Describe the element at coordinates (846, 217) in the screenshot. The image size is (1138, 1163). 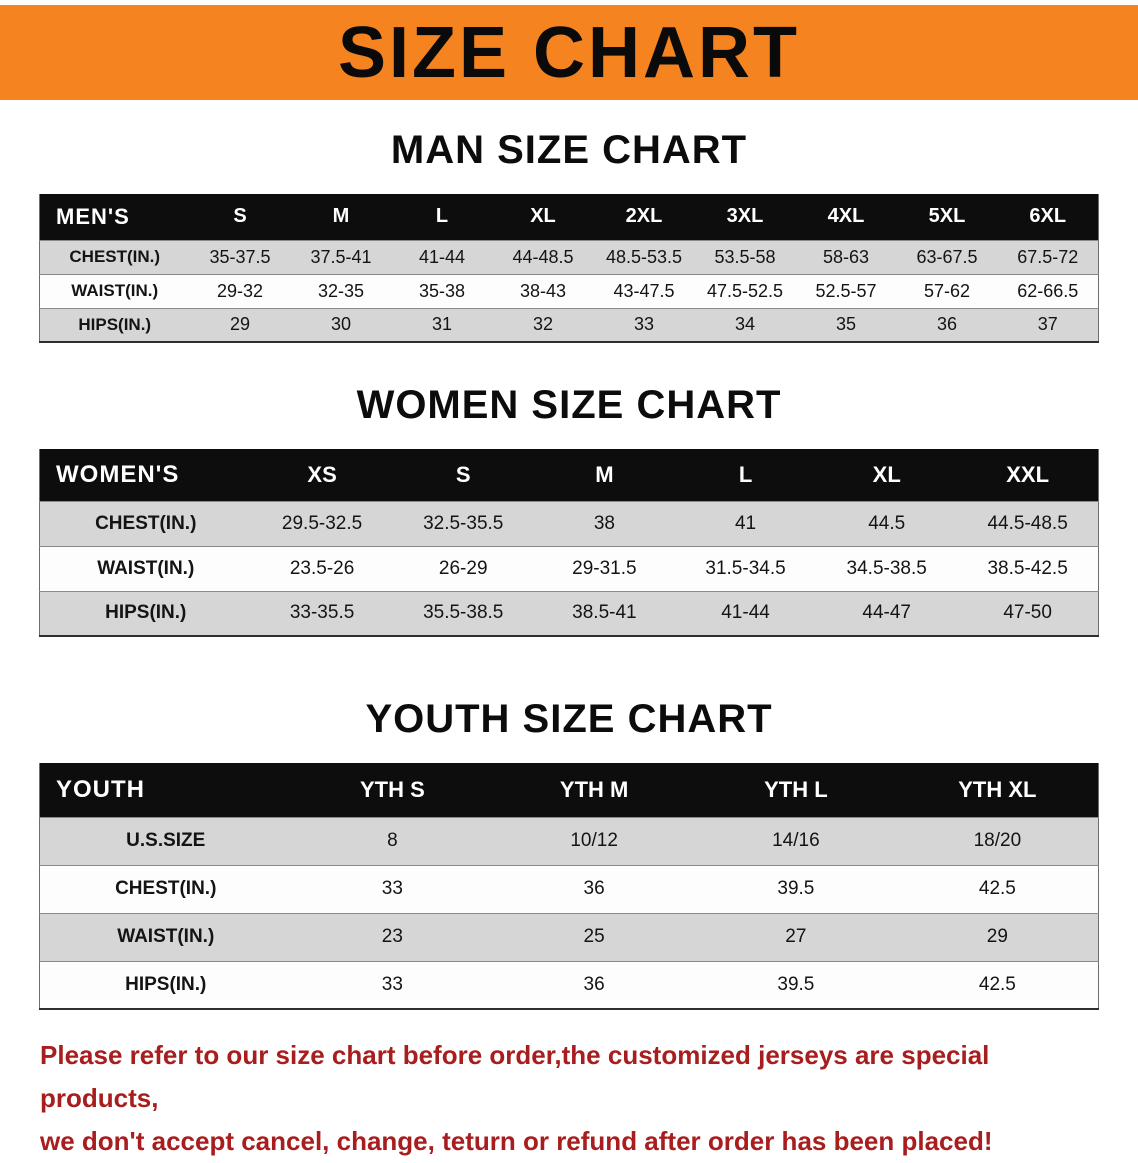
I see `size-column-header: 4XL` at that location.